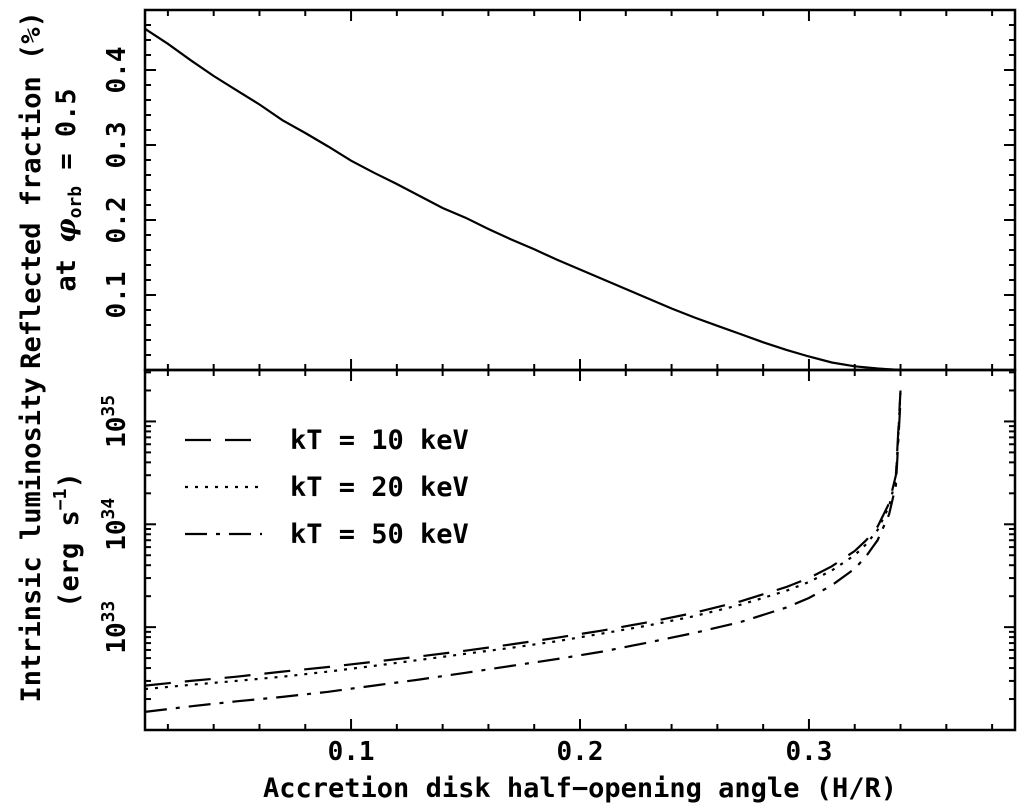 The height and width of the screenshot is (807, 1017). Describe the element at coordinates (379, 487) in the screenshot. I see `legend-label: kT = 20 keV` at that location.